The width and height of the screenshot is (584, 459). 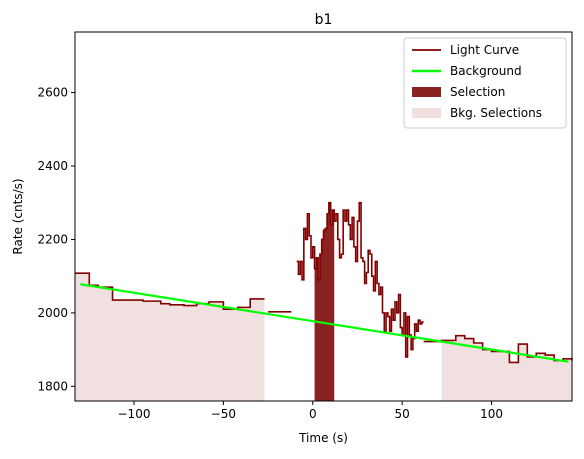 What do you see at coordinates (402, 414) in the screenshot?
I see `x-tick-label: 50` at bounding box center [402, 414].